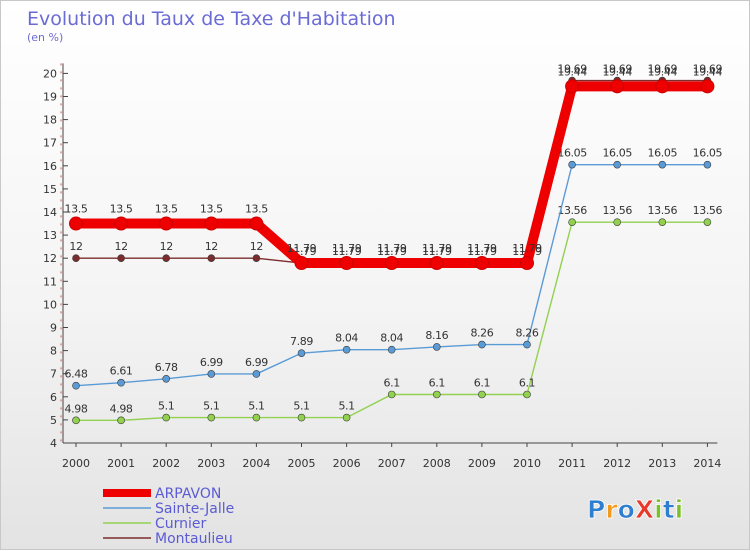 The width and height of the screenshot is (750, 551). Describe the element at coordinates (121, 371) in the screenshot. I see `data-label-sainte-jalle: 6.61` at that location.